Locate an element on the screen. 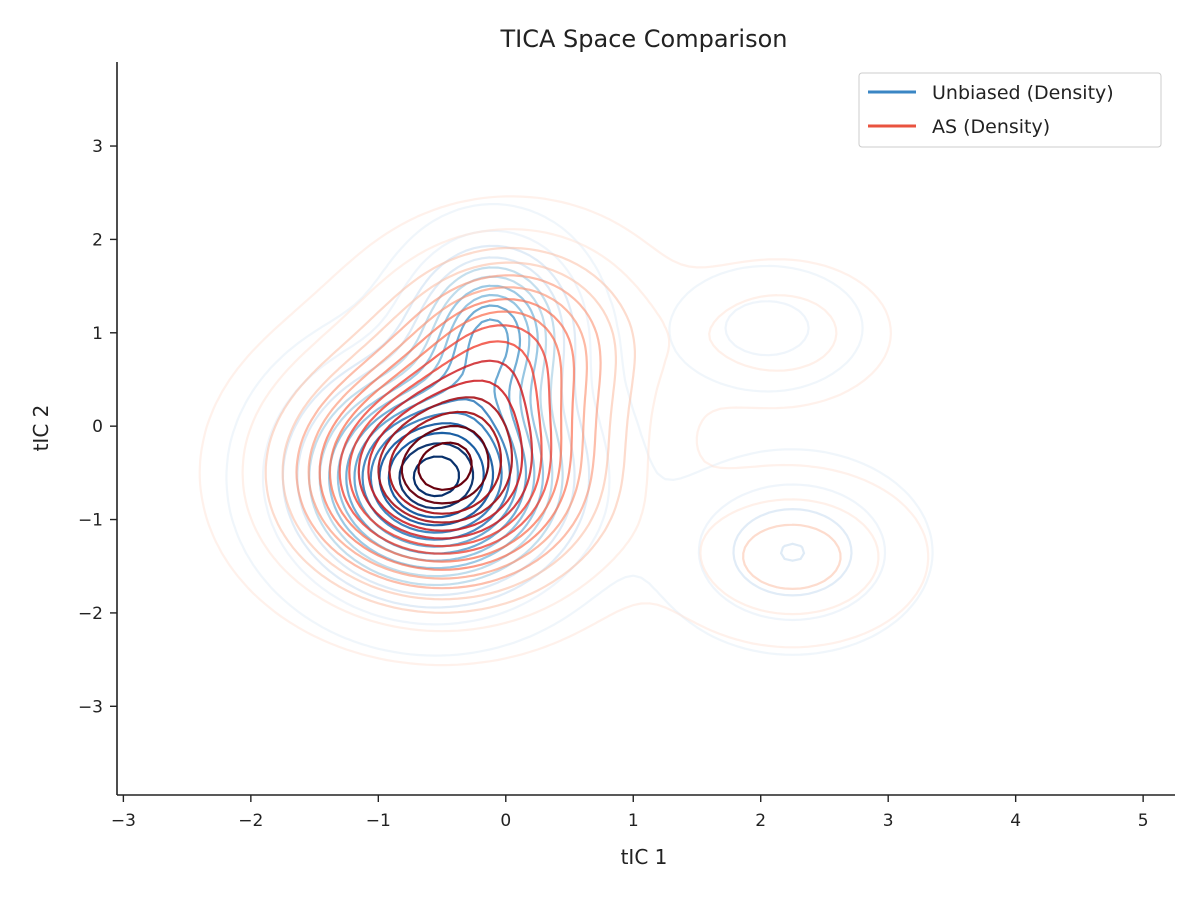 The height and width of the screenshot is (901, 1200). legend: Unbiased (Density) AS (Density) is located at coordinates (1010, 110).